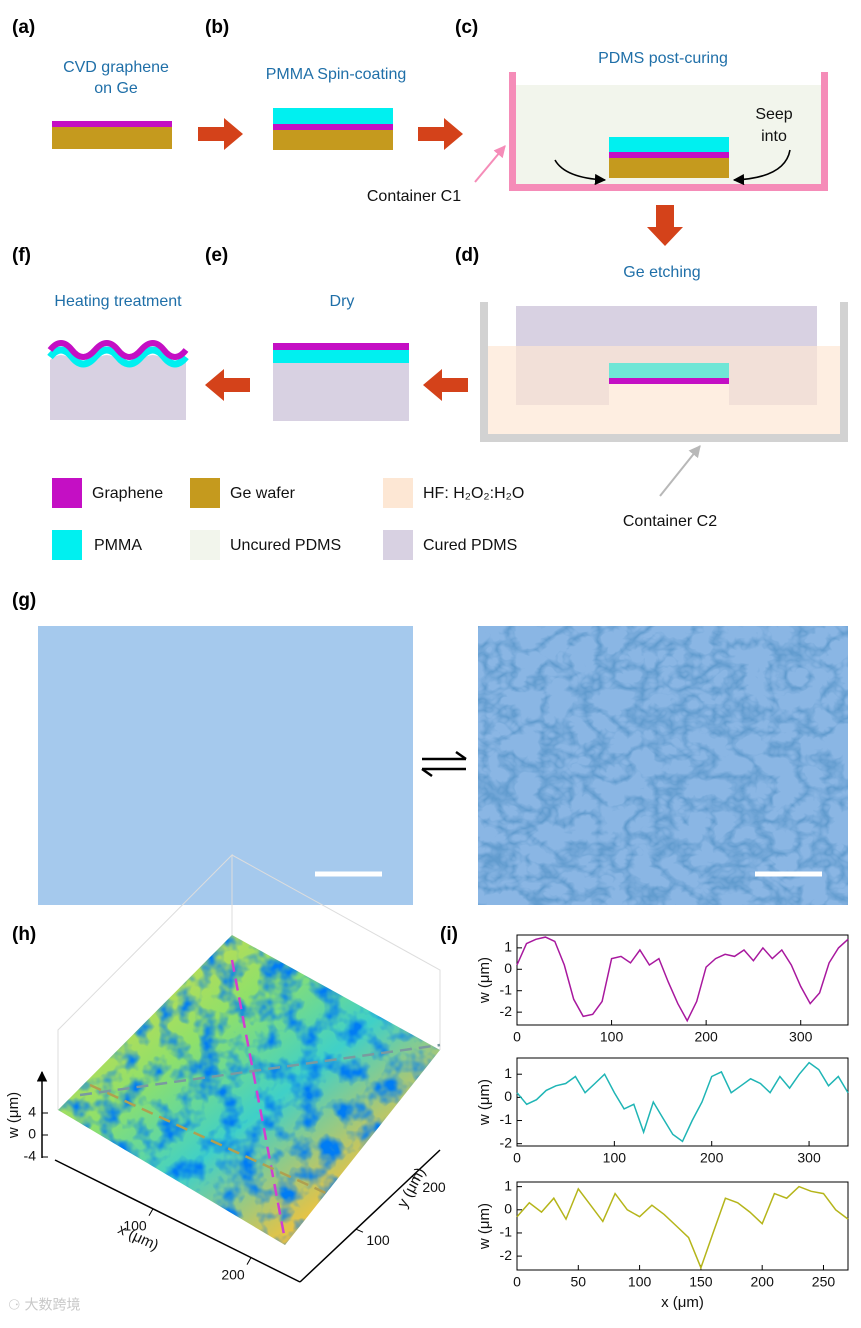  I want to click on step-title: CVD graphene, so click(116, 67).